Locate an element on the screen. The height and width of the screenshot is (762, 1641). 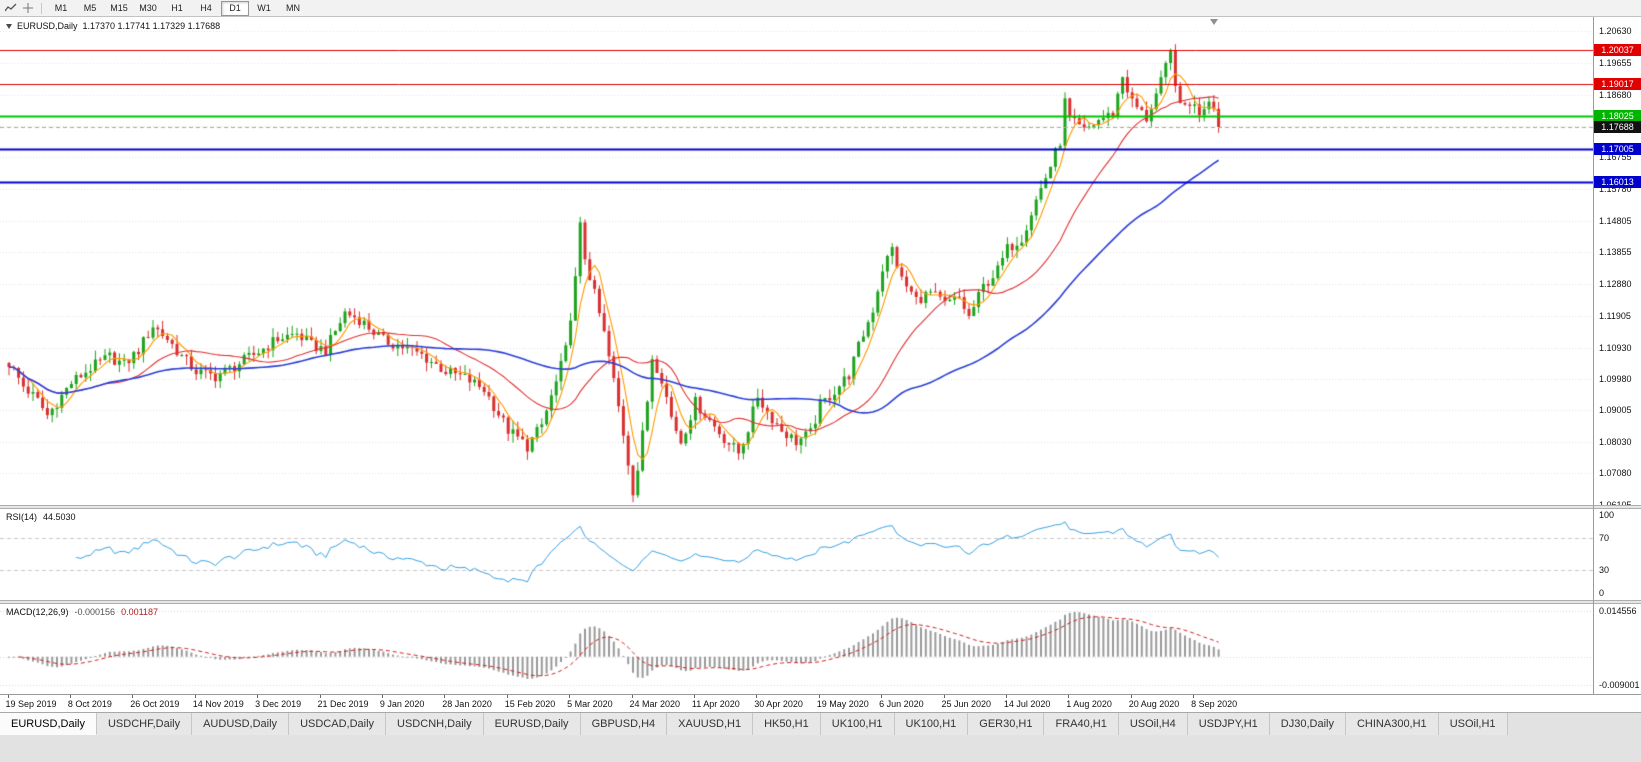
price-level-label: 1.17005 is located at coordinates (1617, 149).